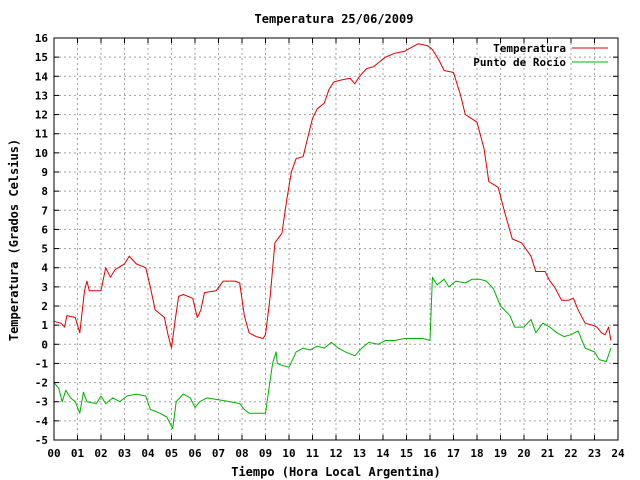 The height and width of the screenshot is (480, 640). Describe the element at coordinates (288, 453) in the screenshot. I see `x-tick-label: 10` at that location.